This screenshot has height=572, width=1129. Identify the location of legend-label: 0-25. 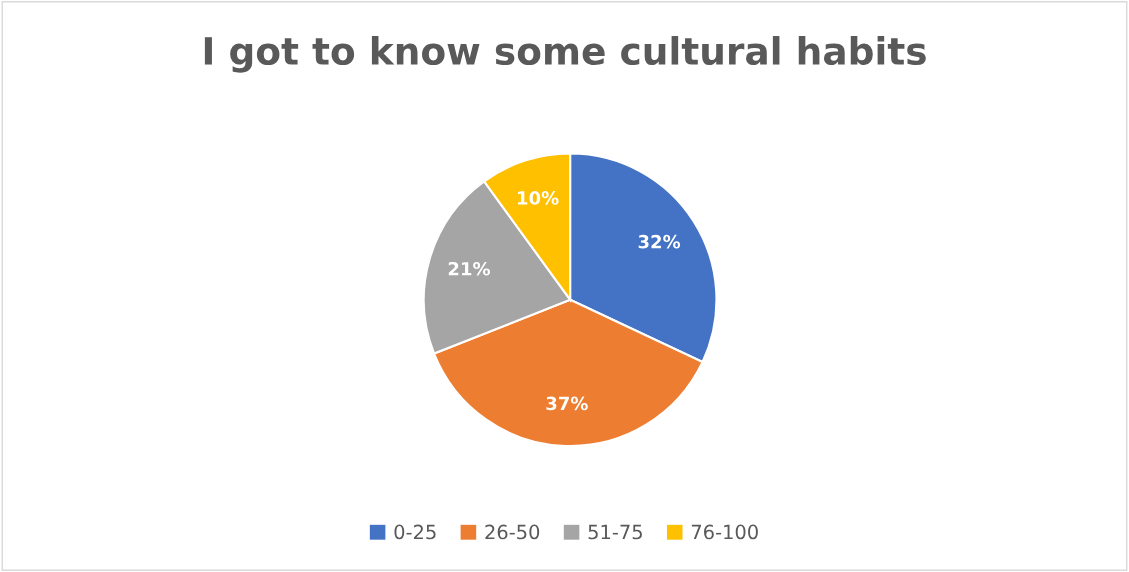
(415, 532).